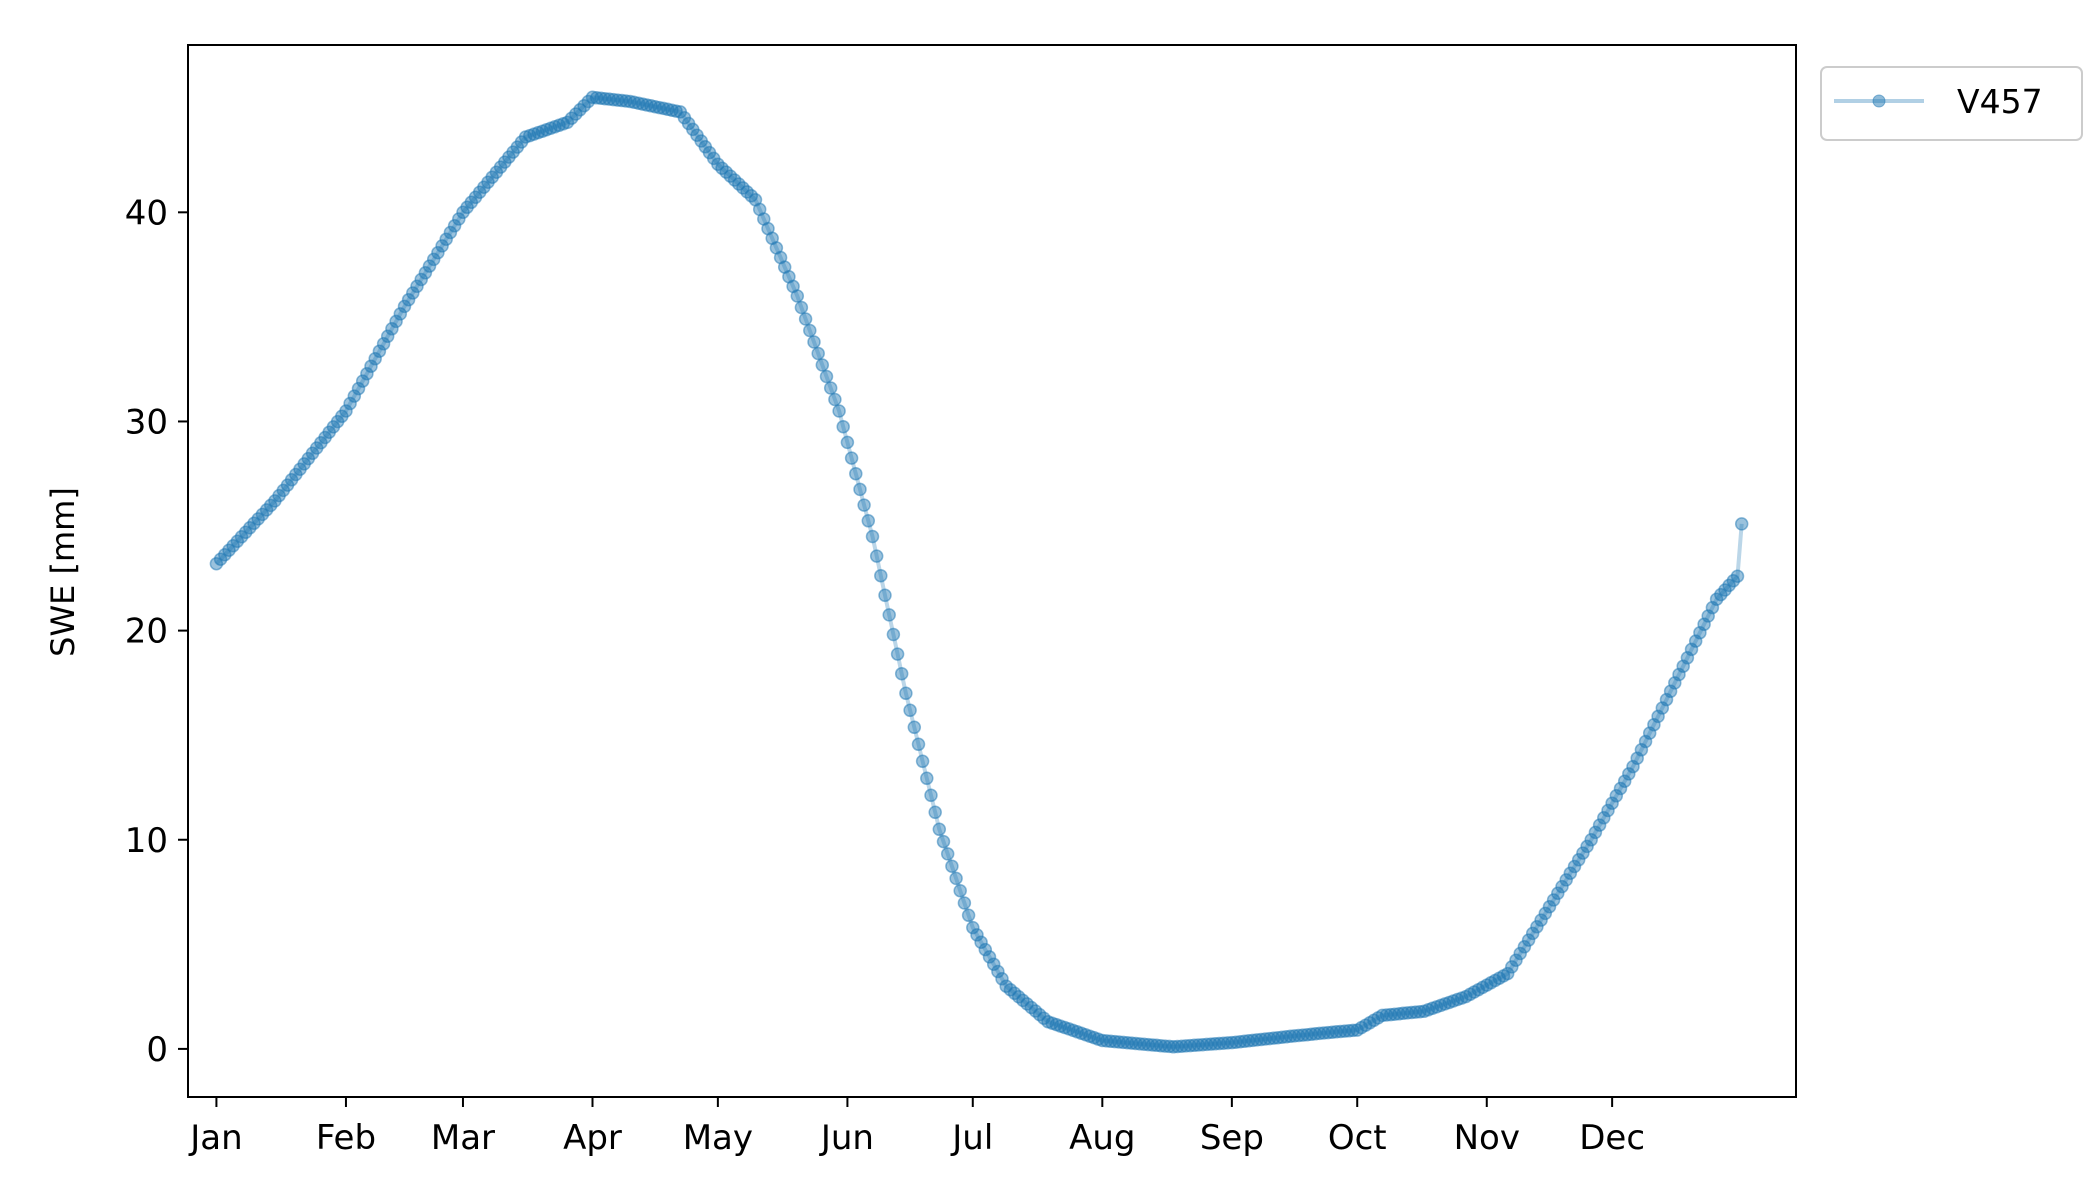 This screenshot has height=1204, width=2100. I want to click on x-tick-label: Sep, so click(1232, 1138).